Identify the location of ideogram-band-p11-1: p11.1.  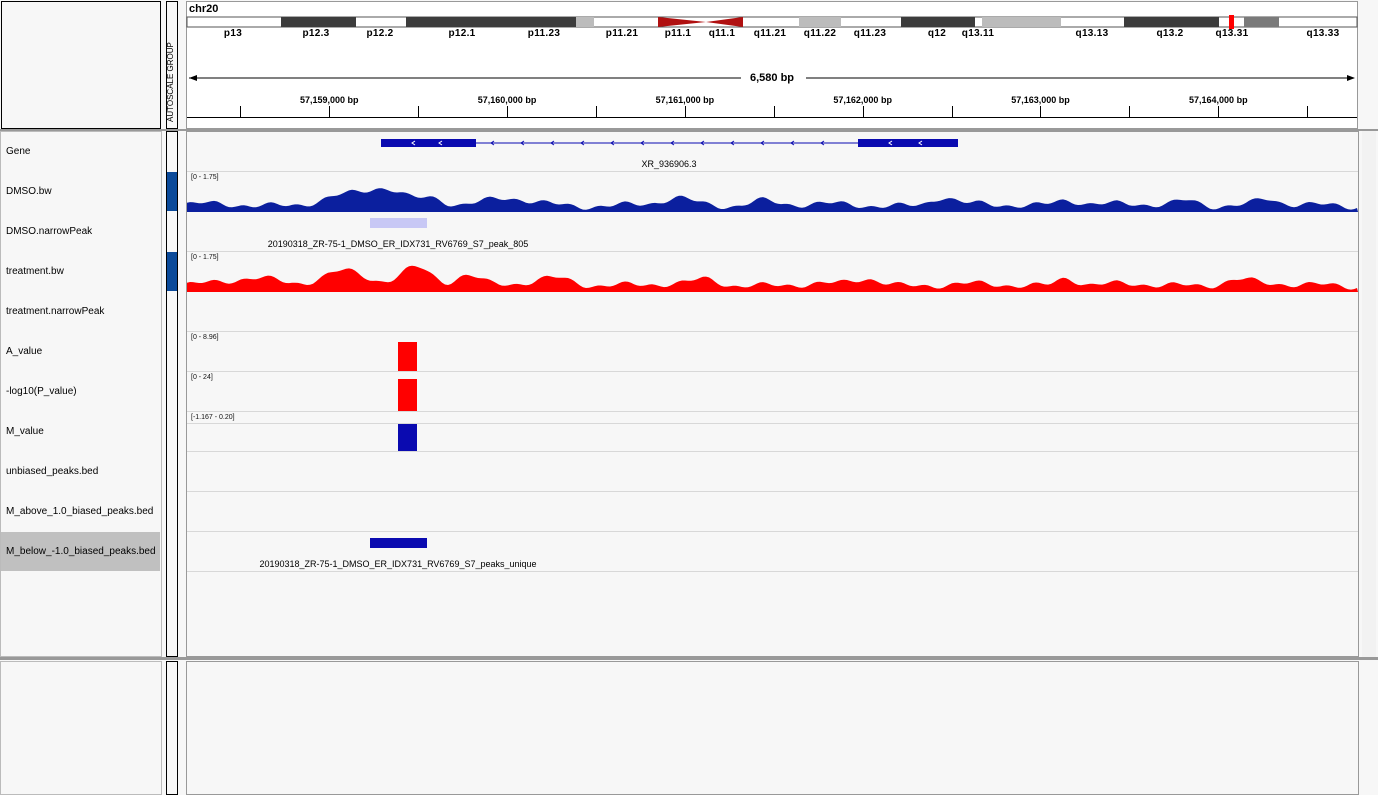
(678, 33).